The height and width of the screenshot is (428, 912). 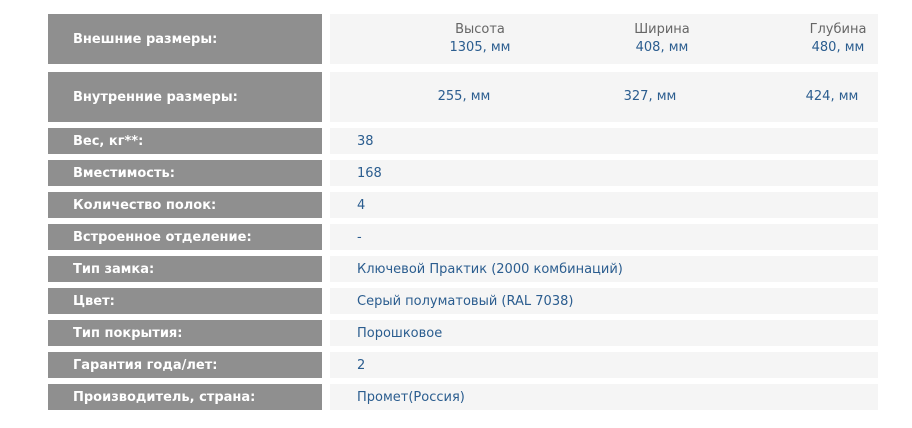 What do you see at coordinates (185, 97) in the screenshot?
I see `row-label: Внутренние размеры:` at bounding box center [185, 97].